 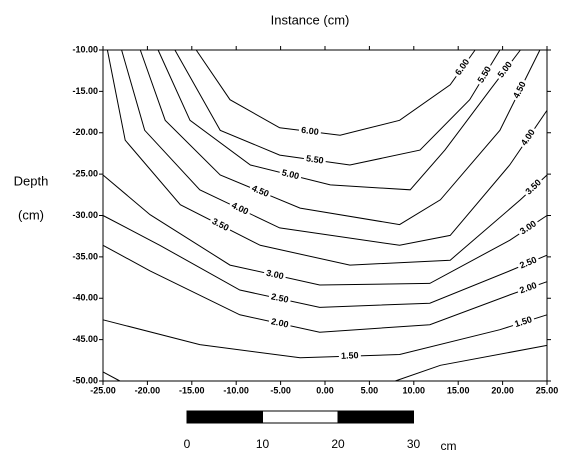 What do you see at coordinates (547, 390) in the screenshot?
I see `x-tick-label: 25.00` at bounding box center [547, 390].